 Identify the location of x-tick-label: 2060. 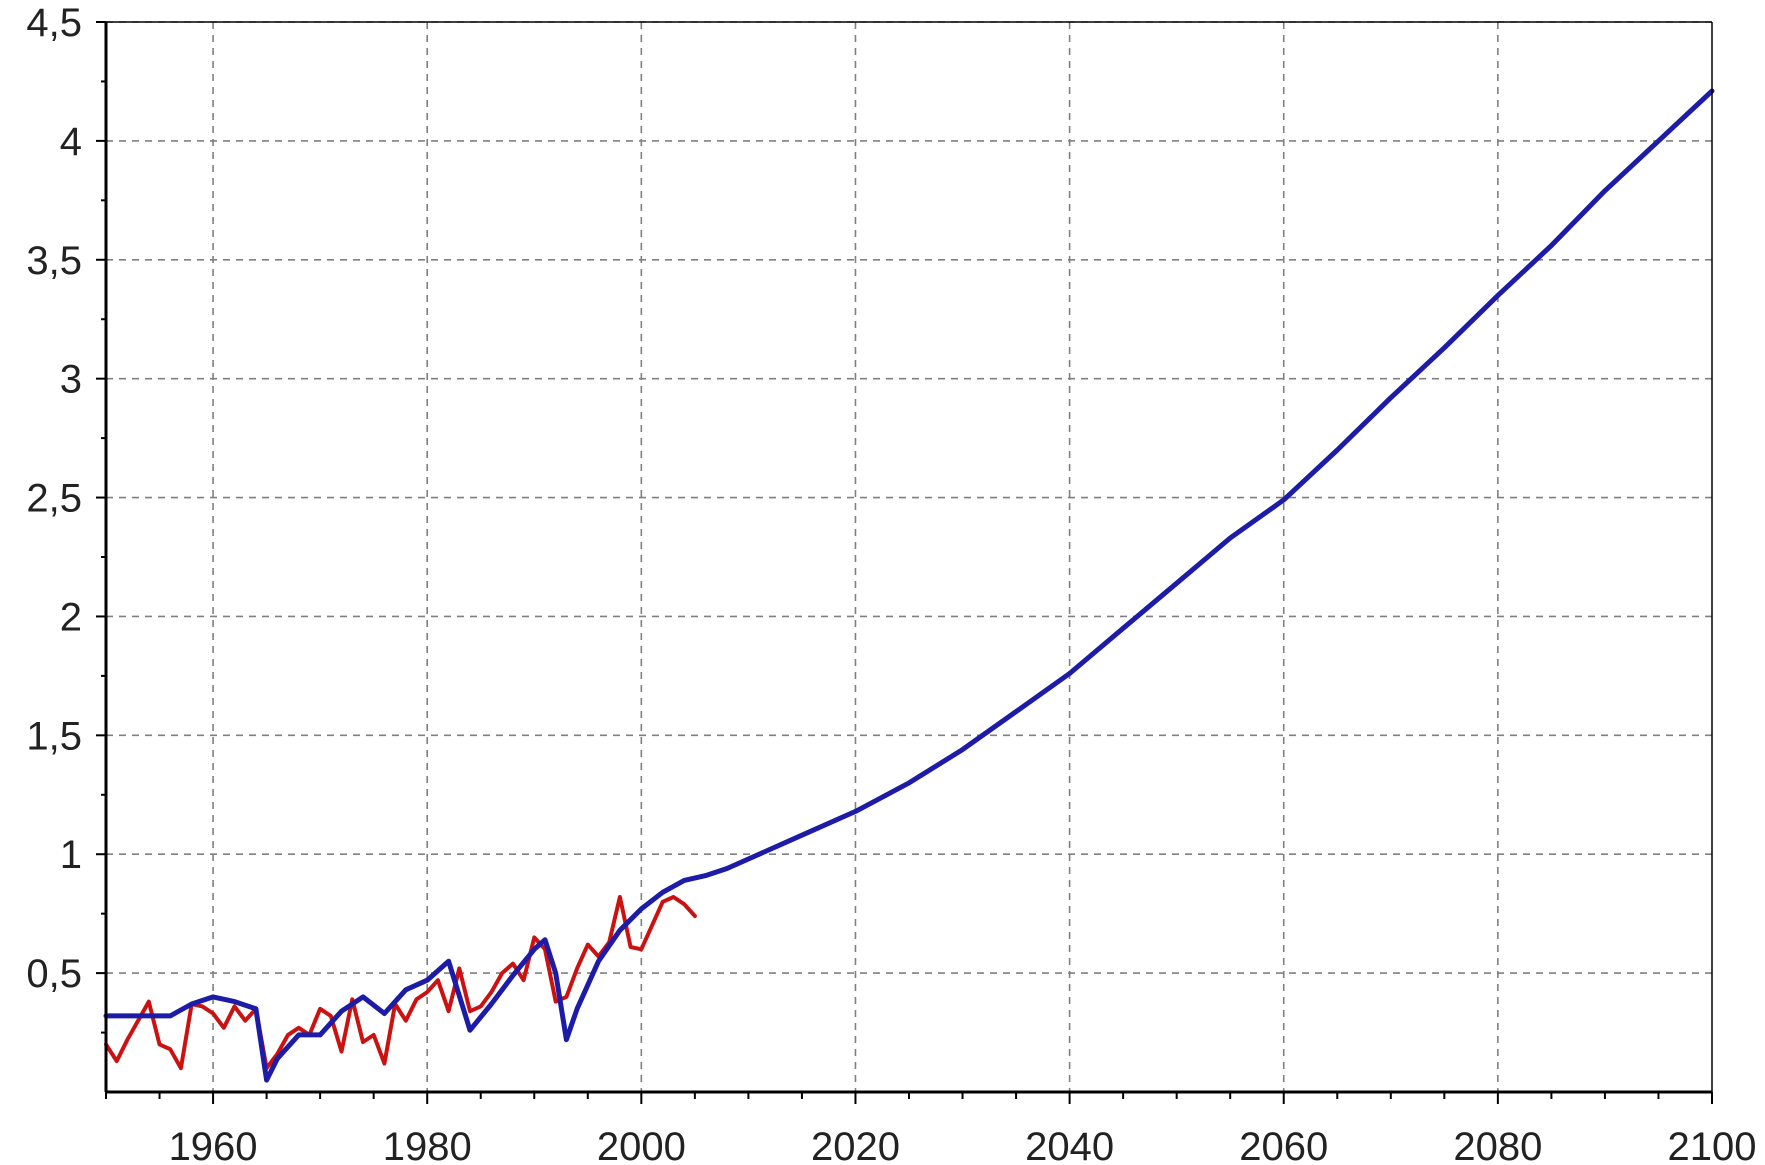
(1283, 1145).